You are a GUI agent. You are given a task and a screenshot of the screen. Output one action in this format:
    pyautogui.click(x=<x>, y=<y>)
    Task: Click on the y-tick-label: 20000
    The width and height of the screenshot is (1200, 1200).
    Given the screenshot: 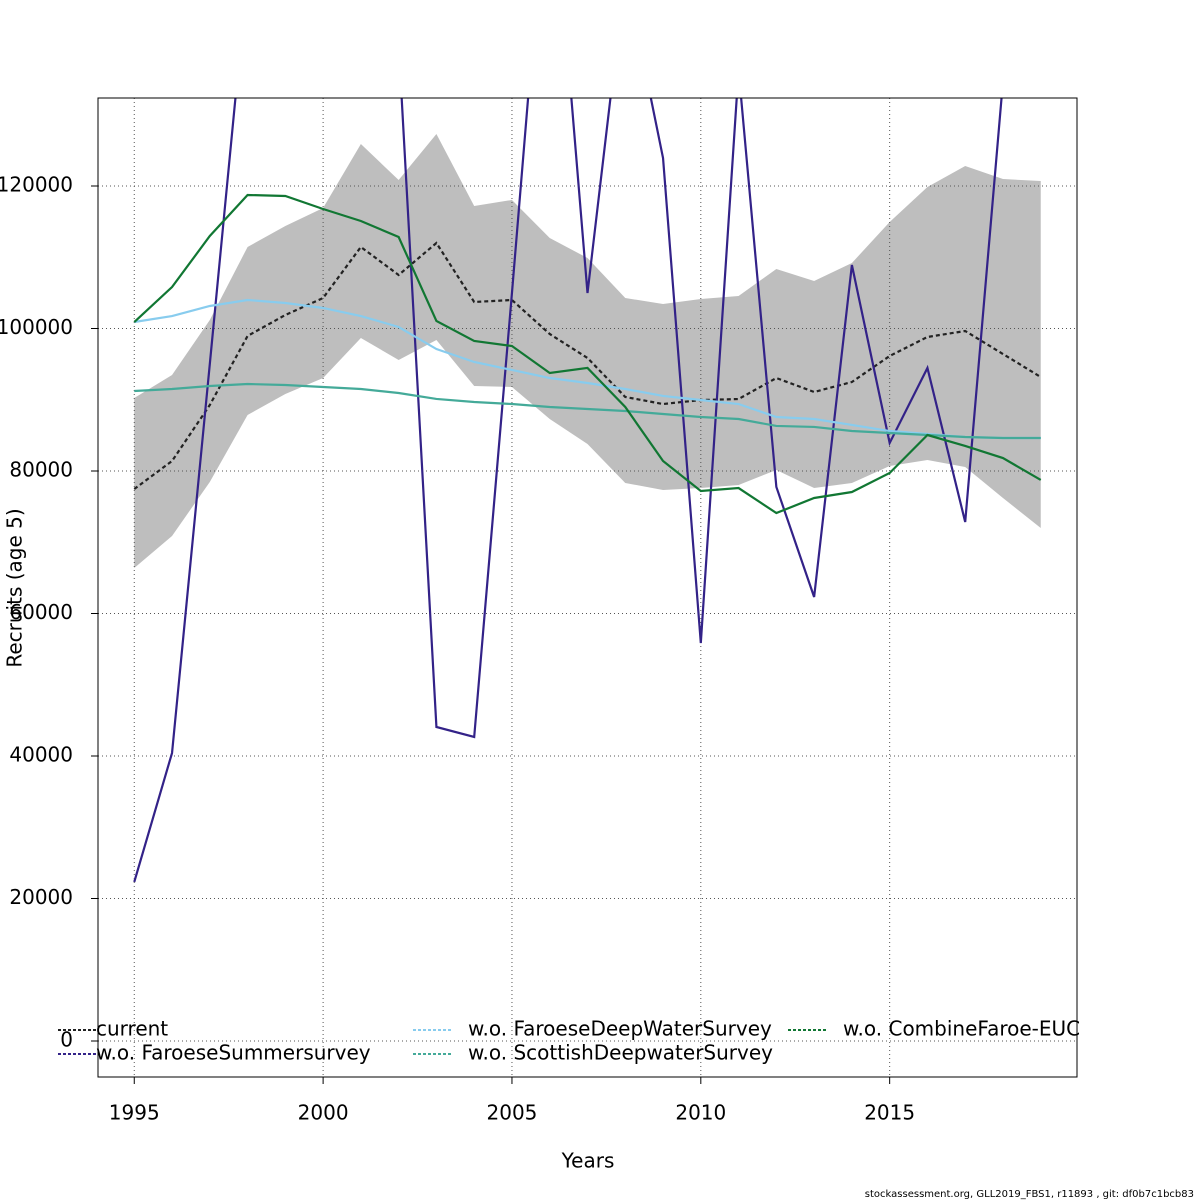 What is the action you would take?
    pyautogui.click(x=41, y=897)
    